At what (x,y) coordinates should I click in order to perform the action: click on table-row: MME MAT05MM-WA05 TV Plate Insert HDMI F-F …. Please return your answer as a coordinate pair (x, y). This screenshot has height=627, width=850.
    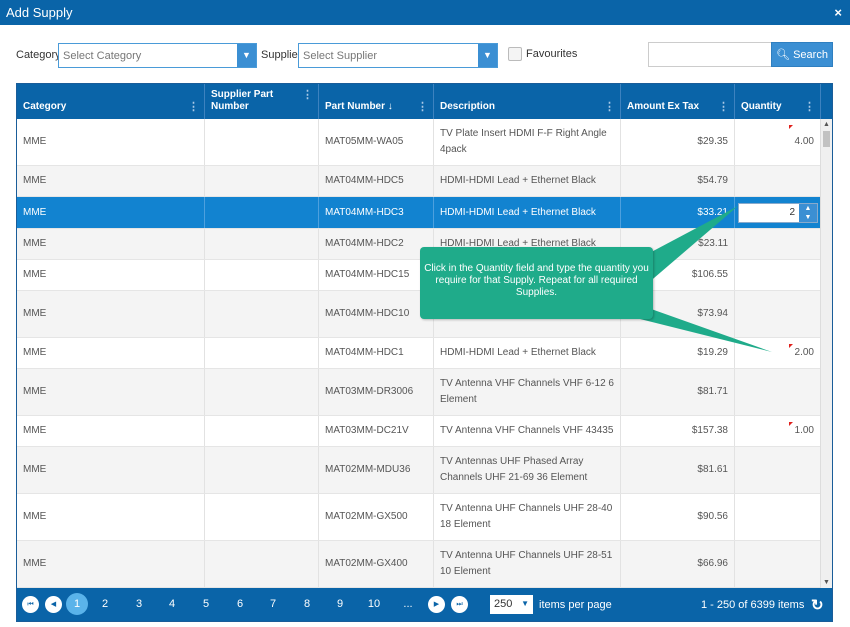
    Looking at the image, I should click on (418, 142).